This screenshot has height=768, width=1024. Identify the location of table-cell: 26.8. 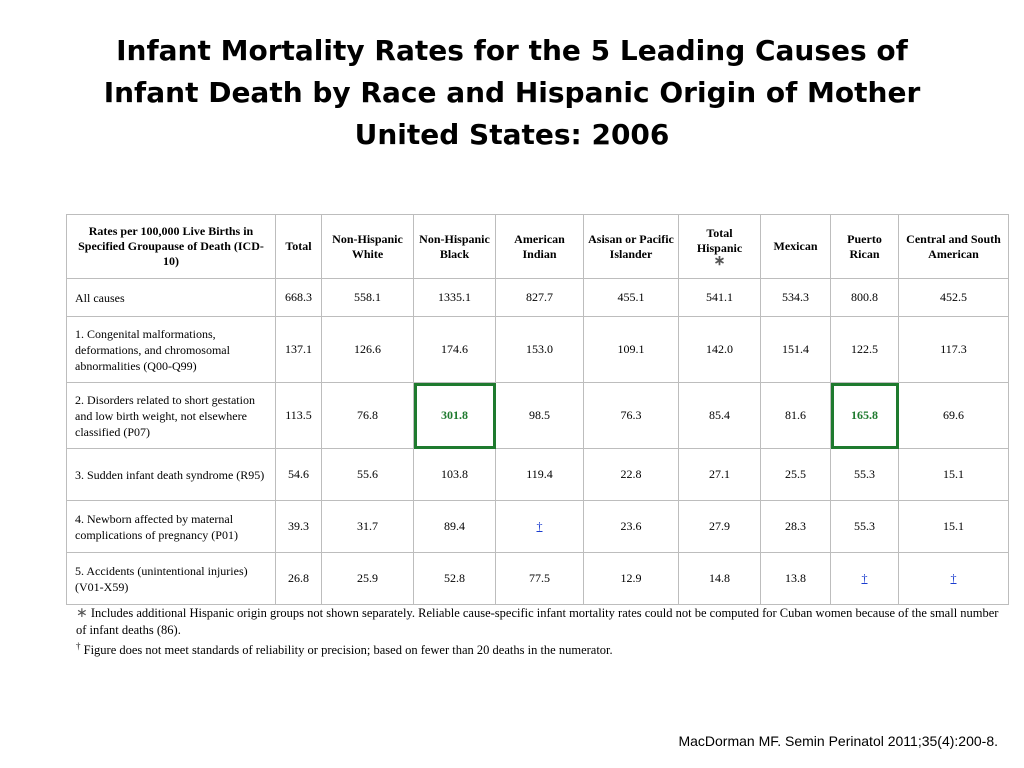
(298, 578).